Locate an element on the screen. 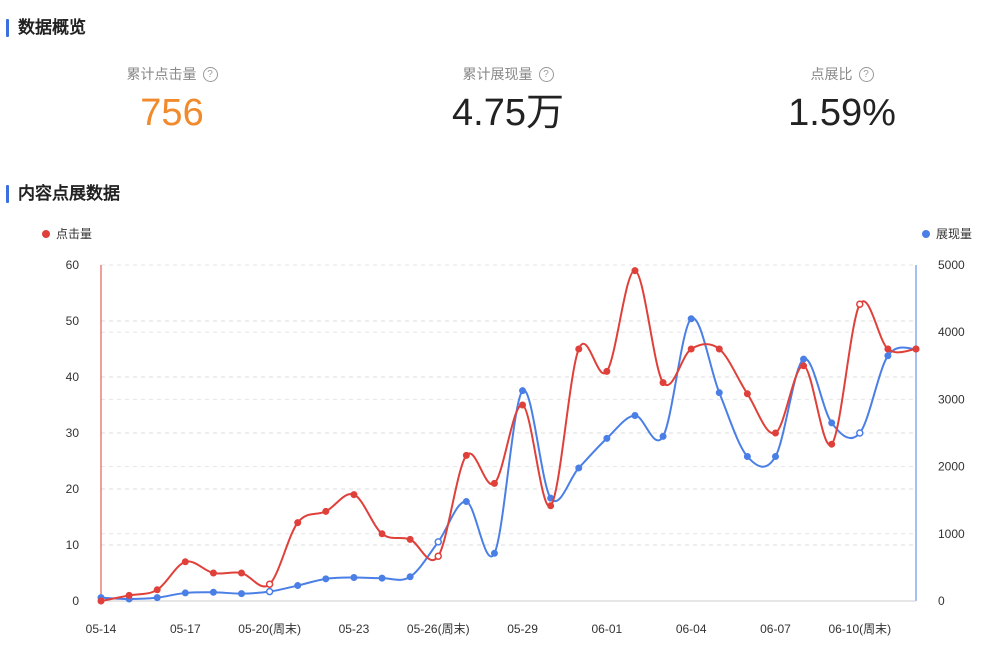 This screenshot has width=1006, height=662. y-left-tick-label: 0 is located at coordinates (75, 601).